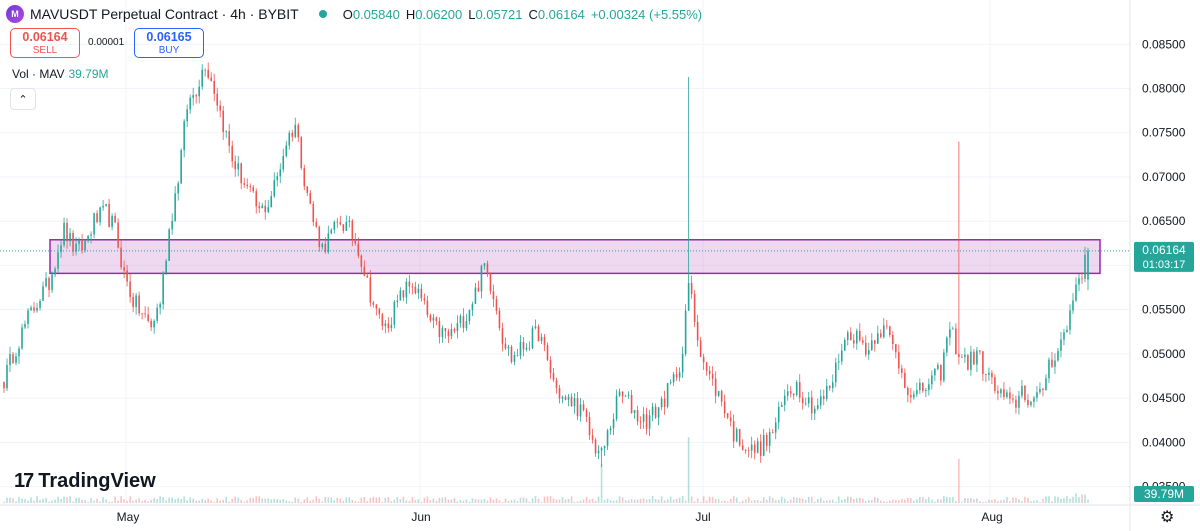 The width and height of the screenshot is (1200, 531). What do you see at coordinates (1164, 354) in the screenshot?
I see `y-tick-label: 0.05000` at bounding box center [1164, 354].